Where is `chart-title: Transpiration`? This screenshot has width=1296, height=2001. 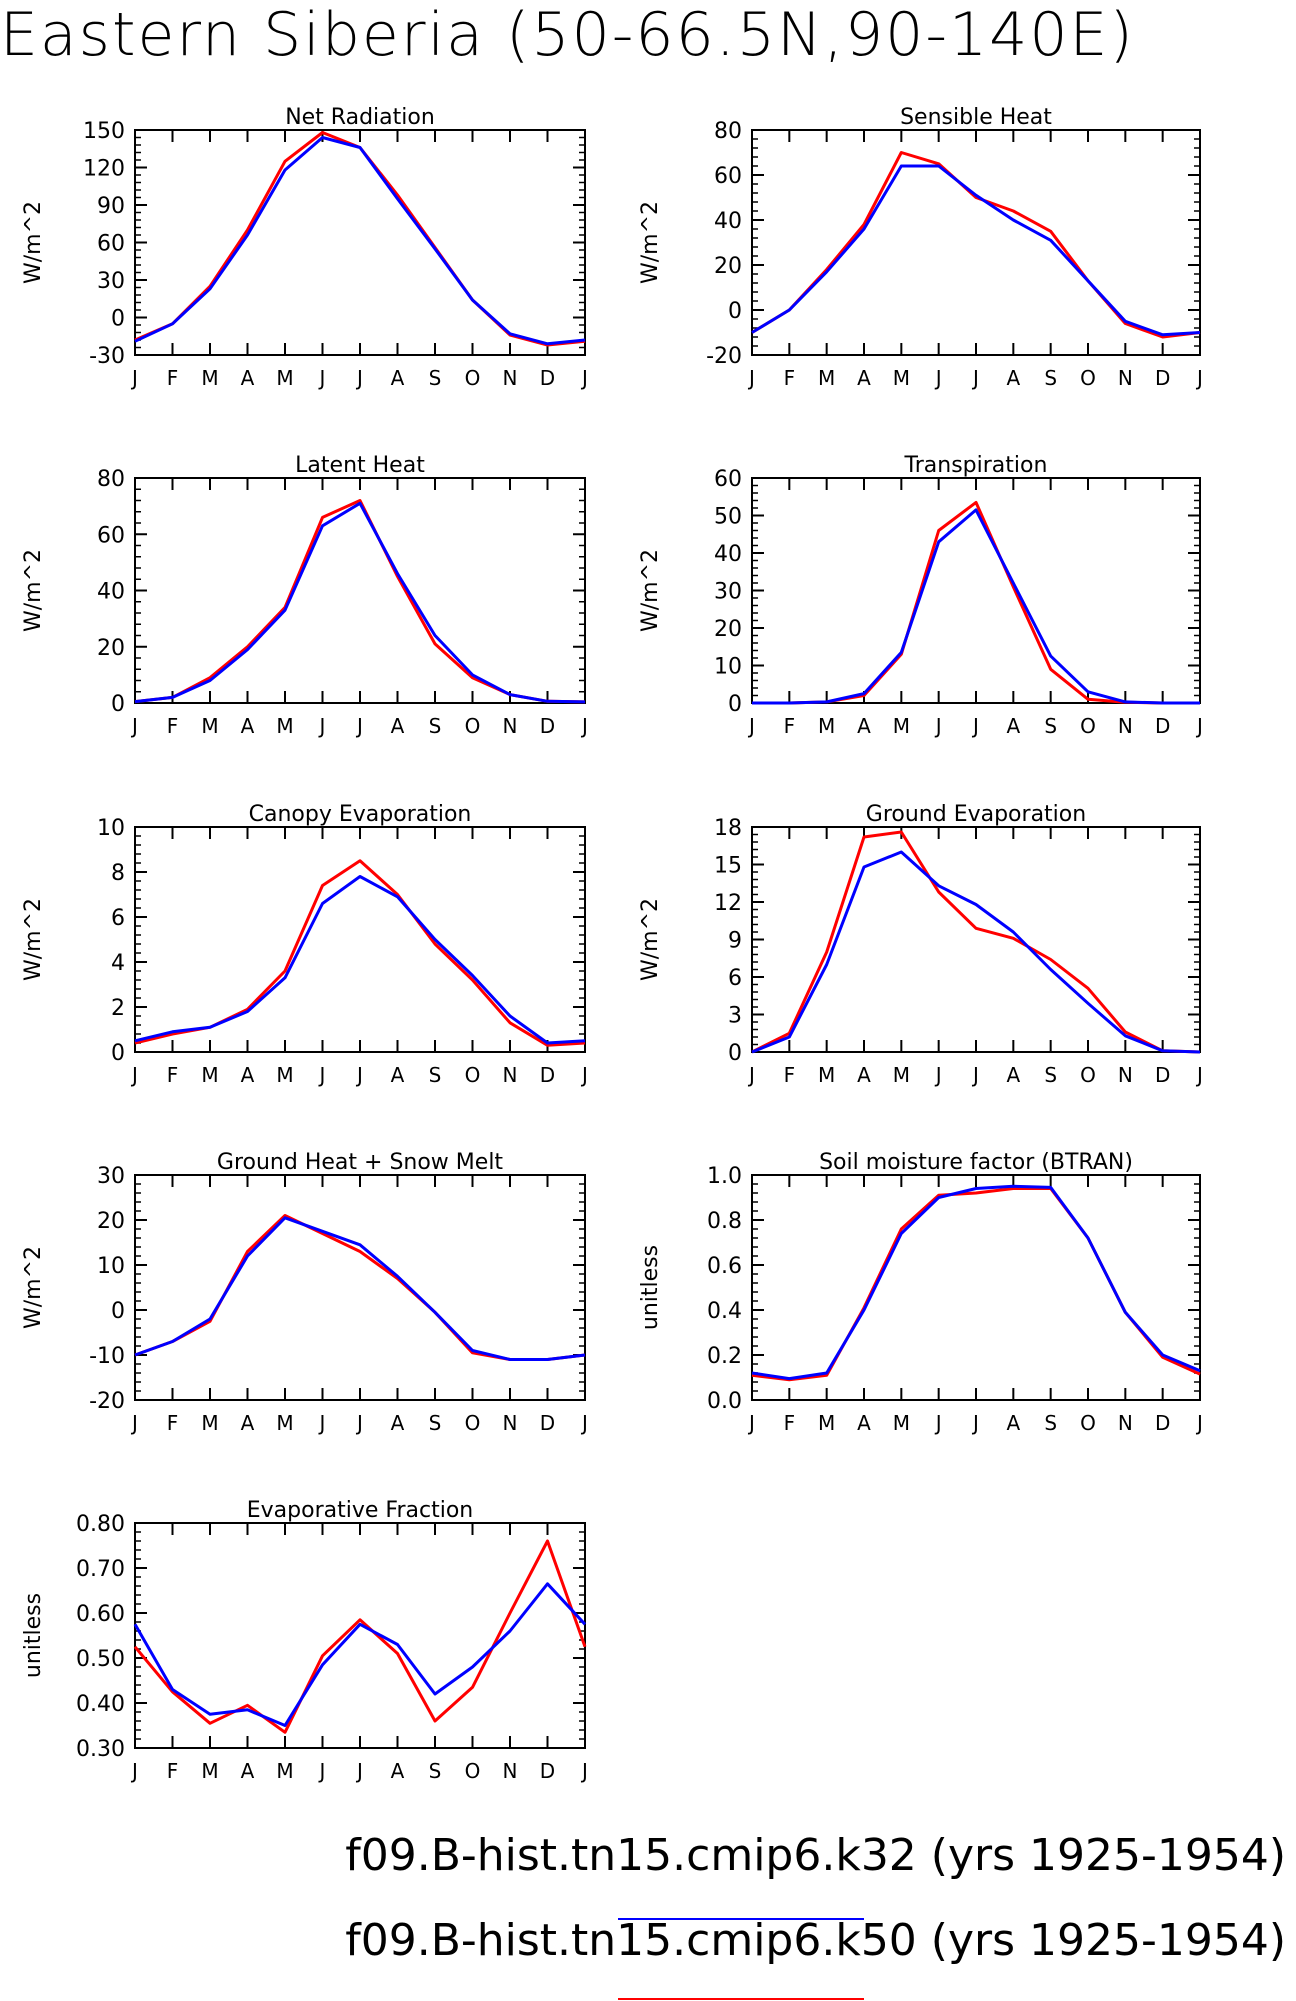 chart-title: Transpiration is located at coordinates (976, 465).